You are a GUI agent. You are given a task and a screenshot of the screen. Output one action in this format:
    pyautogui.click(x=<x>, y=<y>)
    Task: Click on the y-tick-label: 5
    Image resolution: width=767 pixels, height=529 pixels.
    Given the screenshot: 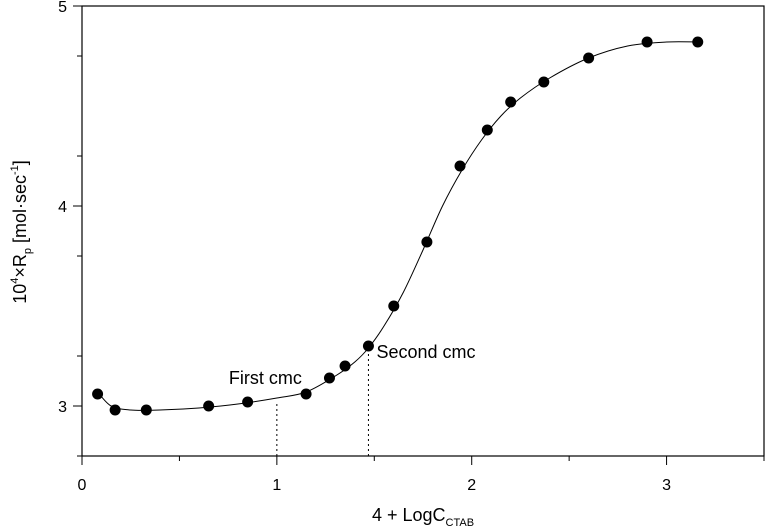 What is the action you would take?
    pyautogui.click(x=62, y=8)
    